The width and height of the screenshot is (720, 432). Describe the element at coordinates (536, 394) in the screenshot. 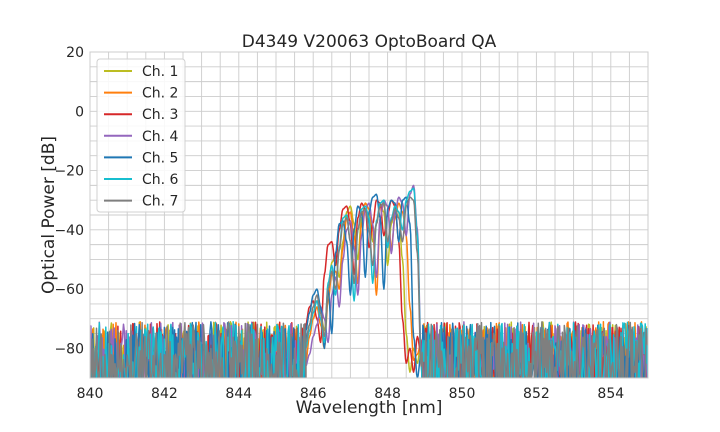

I see `x-tick-label: 852` at that location.